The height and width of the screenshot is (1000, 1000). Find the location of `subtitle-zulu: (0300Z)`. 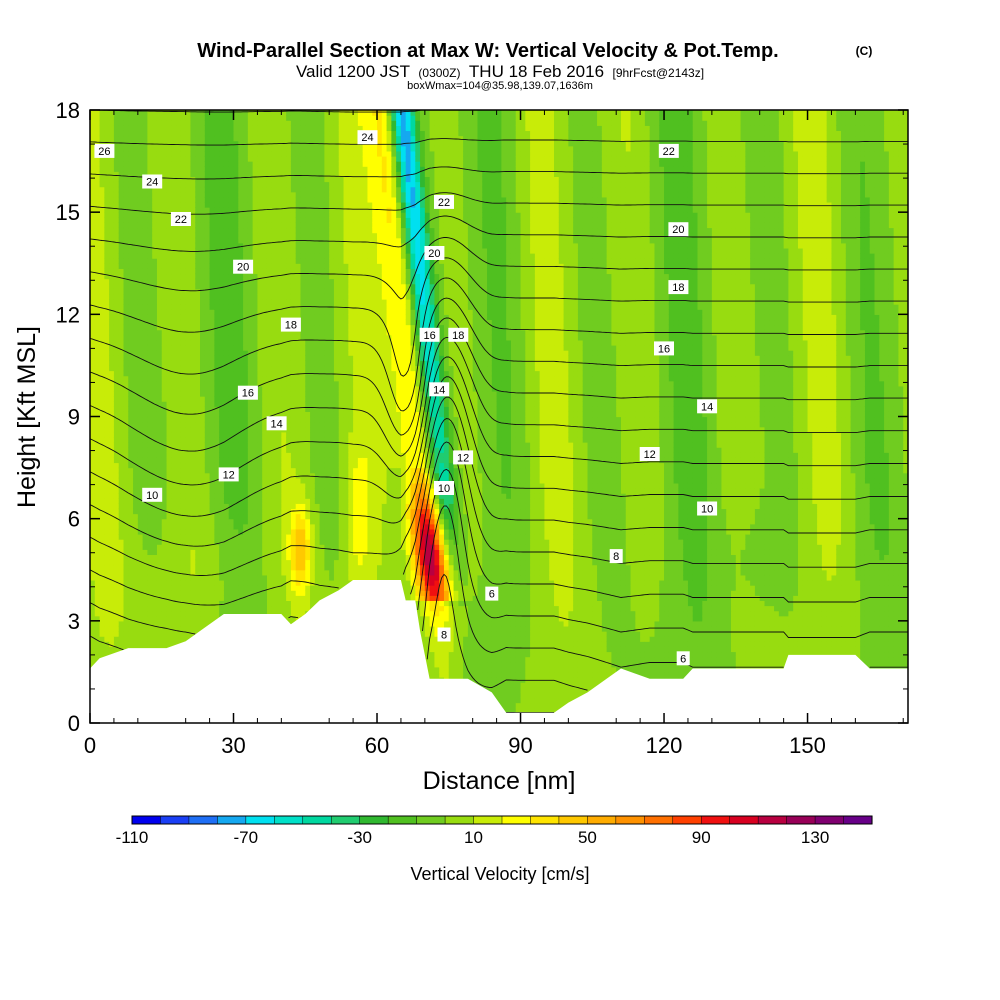

subtitle-zulu: (0300Z) is located at coordinates (439, 73).